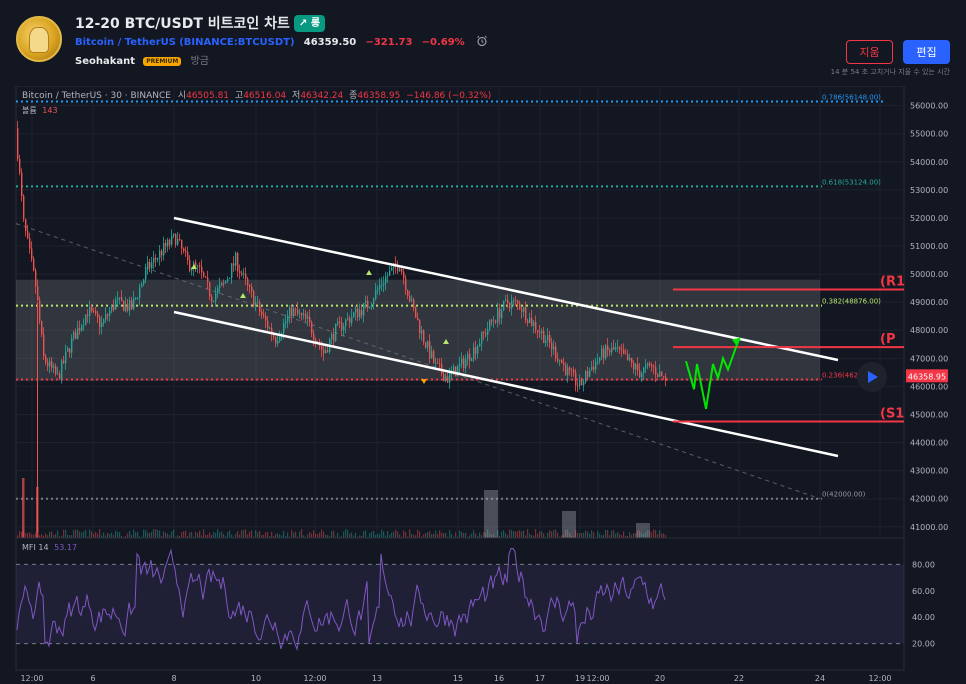 Image resolution: width=966 pixels, height=684 pixels. I want to click on delete-button: 지움, so click(869, 52).